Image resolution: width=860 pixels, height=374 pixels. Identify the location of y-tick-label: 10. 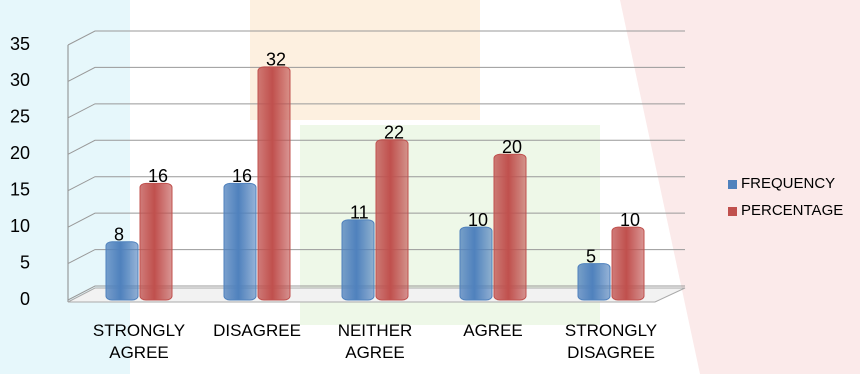
(20, 226).